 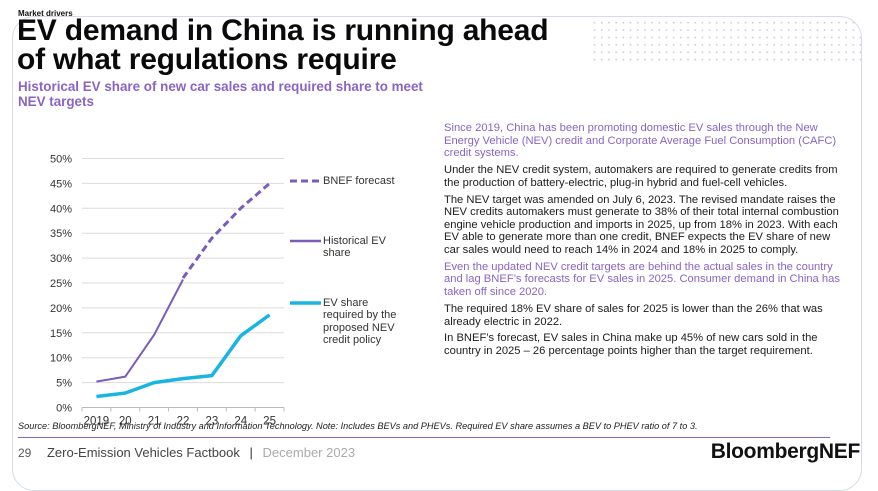 I want to click on y-tick-label: 0%, so click(x=64, y=409).